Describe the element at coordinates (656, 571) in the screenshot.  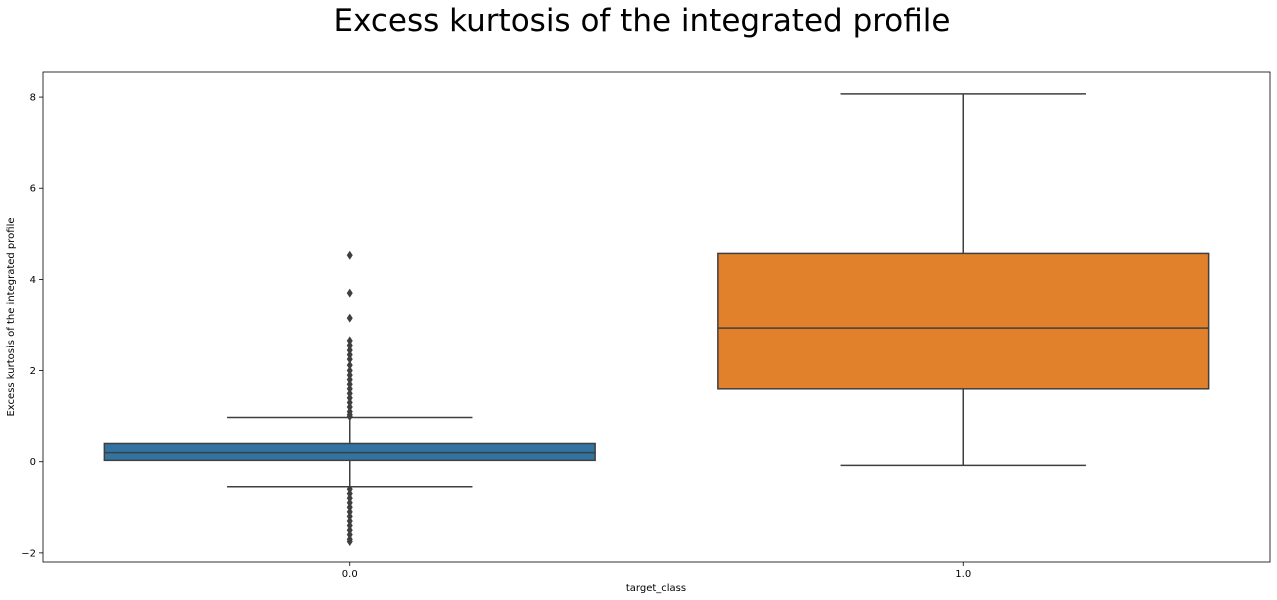
I see `x-axis: 0.0 1.0` at that location.